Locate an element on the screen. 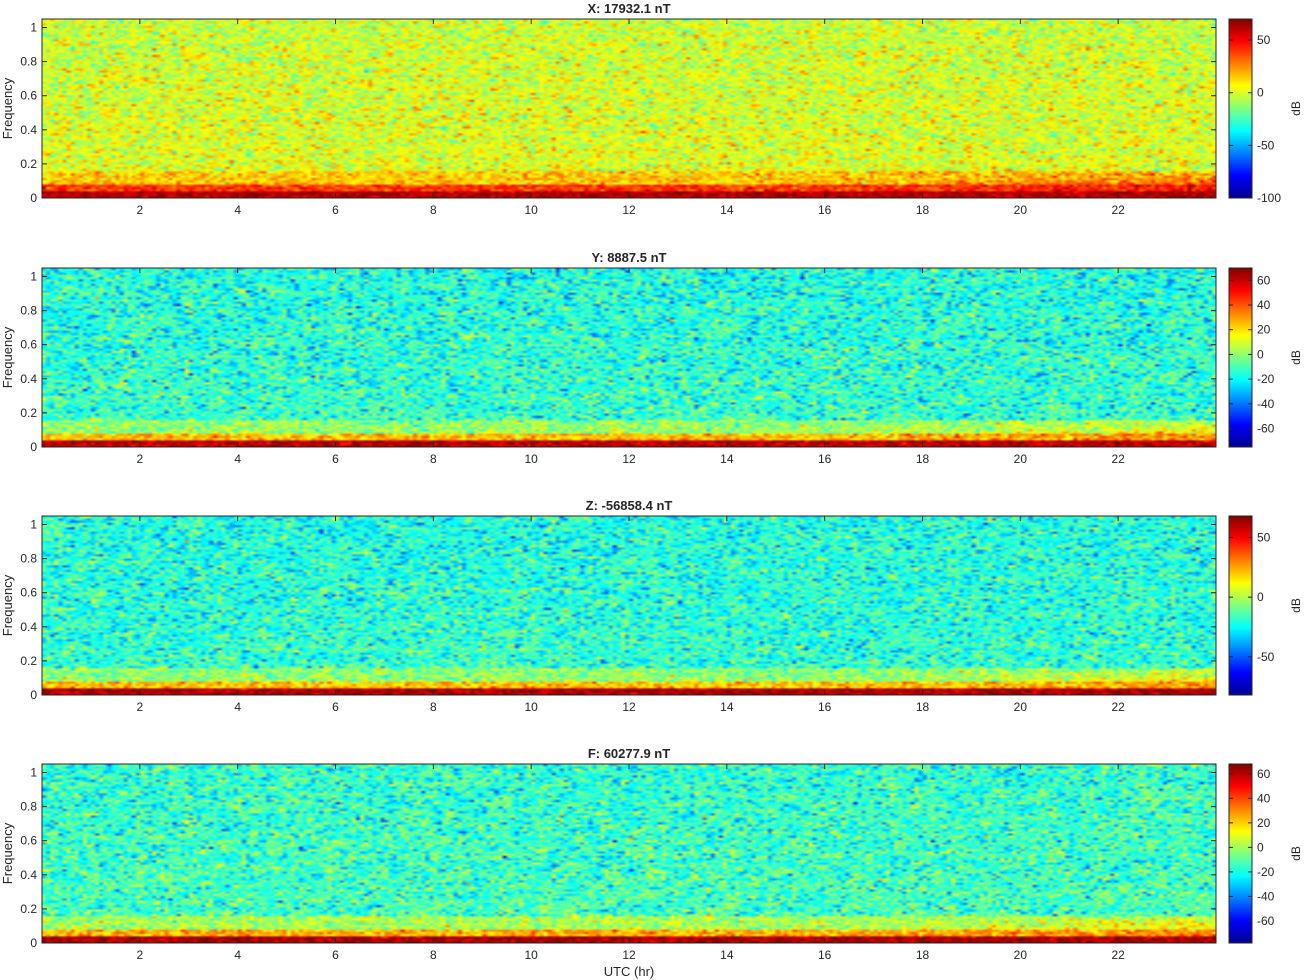  colorbar: -100 -50 0 50 dB is located at coordinates (1265, 111).